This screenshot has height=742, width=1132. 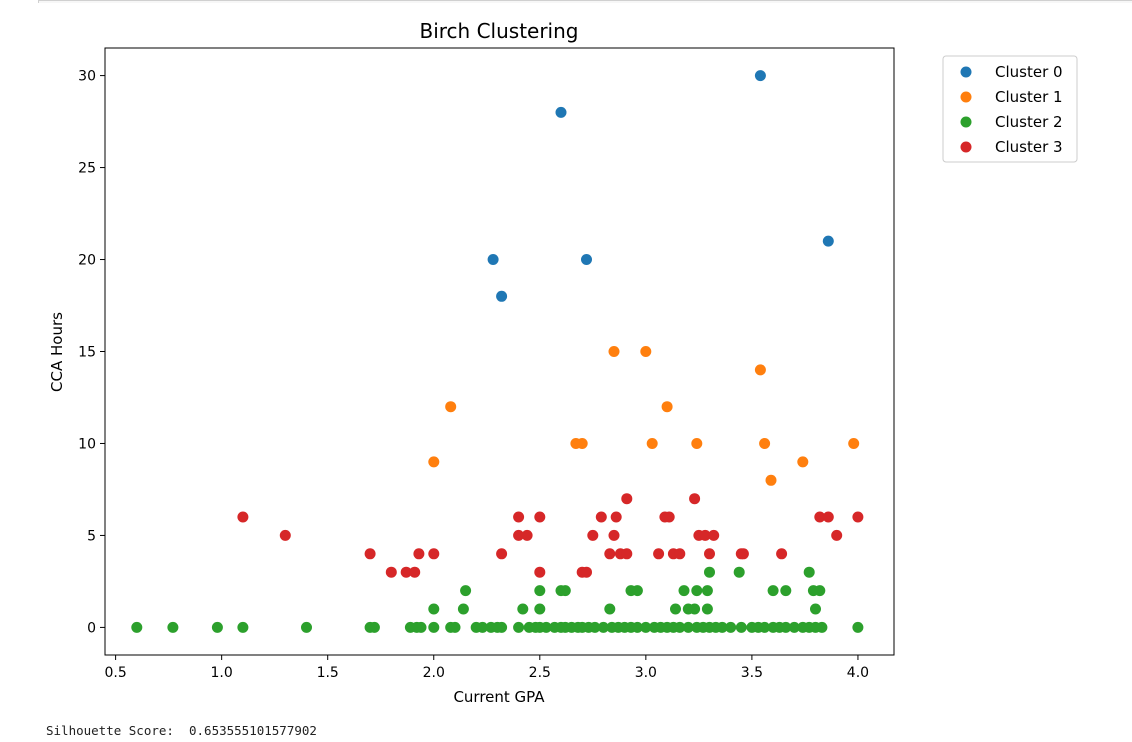 What do you see at coordinates (1029, 72) in the screenshot?
I see `legend-label-cluster-0: Cluster 0` at bounding box center [1029, 72].